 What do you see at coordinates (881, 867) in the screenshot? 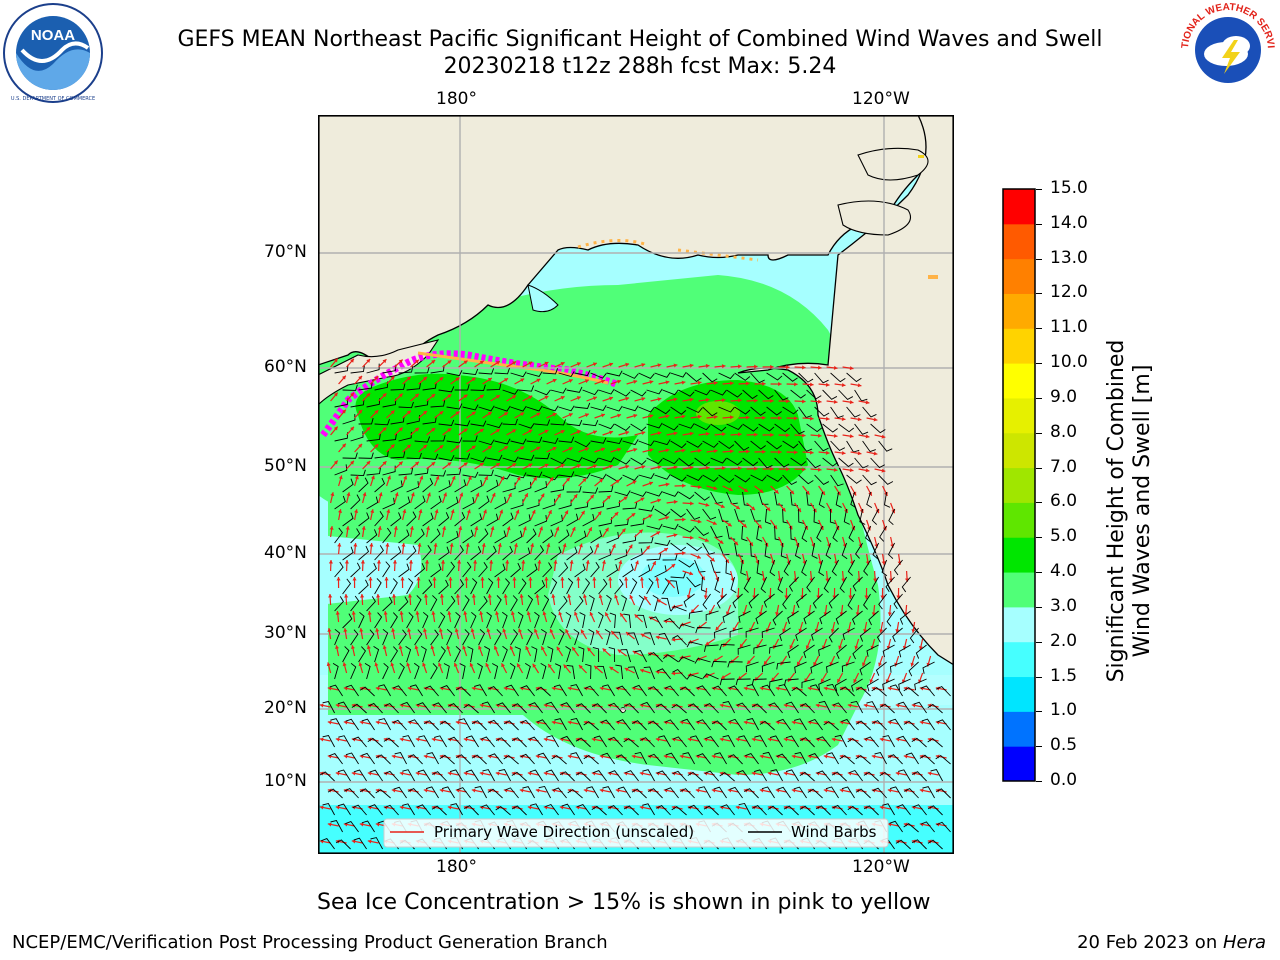
I see `lon-bottom-120w: 120°W` at bounding box center [881, 867].